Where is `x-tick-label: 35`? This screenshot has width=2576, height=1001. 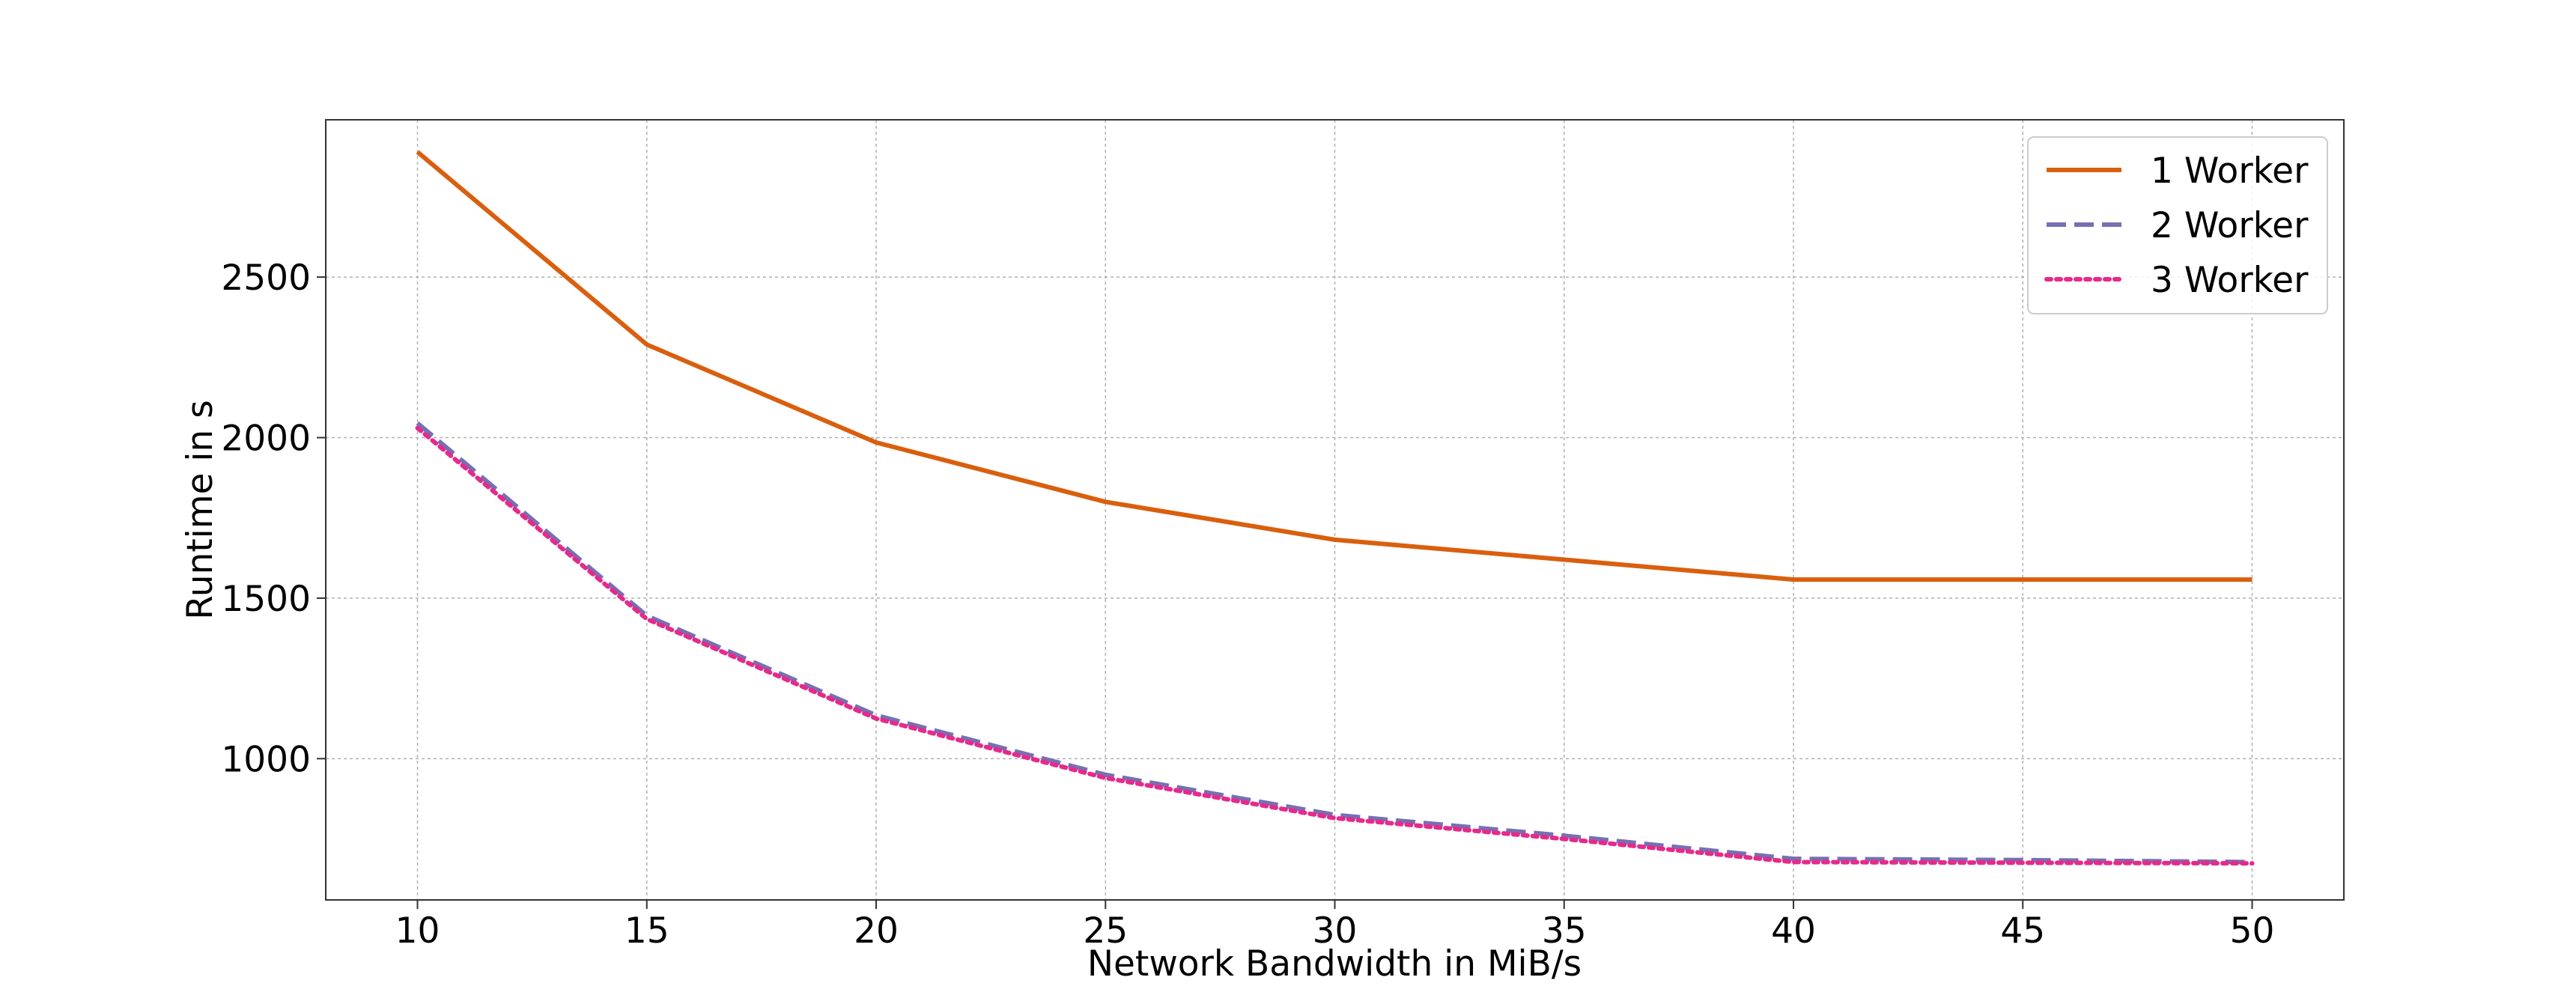 x-tick-label: 35 is located at coordinates (1564, 931).